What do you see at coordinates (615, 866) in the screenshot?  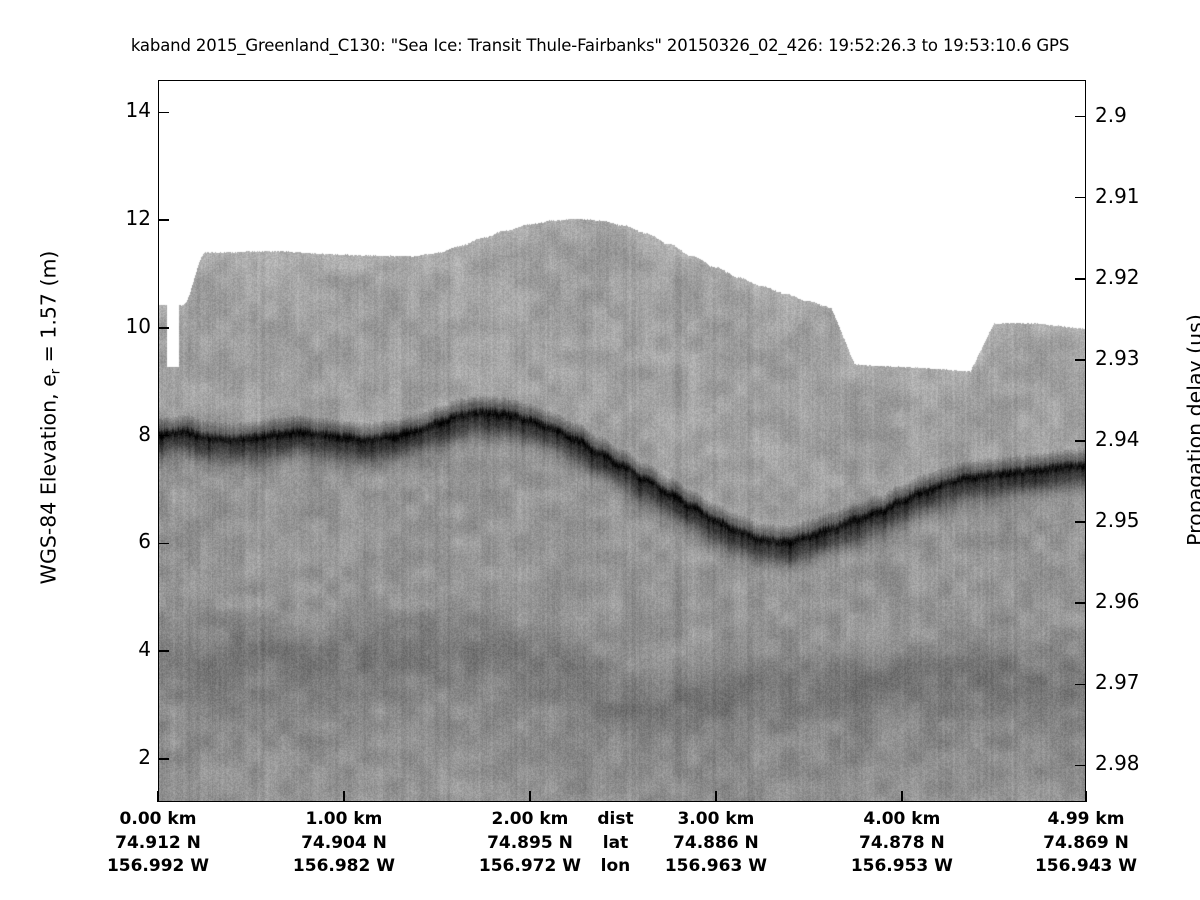 I see `xaxis-row-key-lon: lon` at bounding box center [615, 866].